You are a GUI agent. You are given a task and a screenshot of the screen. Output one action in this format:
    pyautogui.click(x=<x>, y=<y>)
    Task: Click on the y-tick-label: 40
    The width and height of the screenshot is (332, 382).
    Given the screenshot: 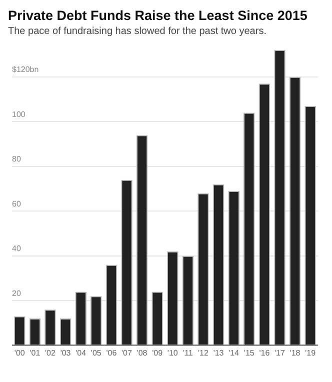 What is the action you would take?
    pyautogui.click(x=17, y=249)
    